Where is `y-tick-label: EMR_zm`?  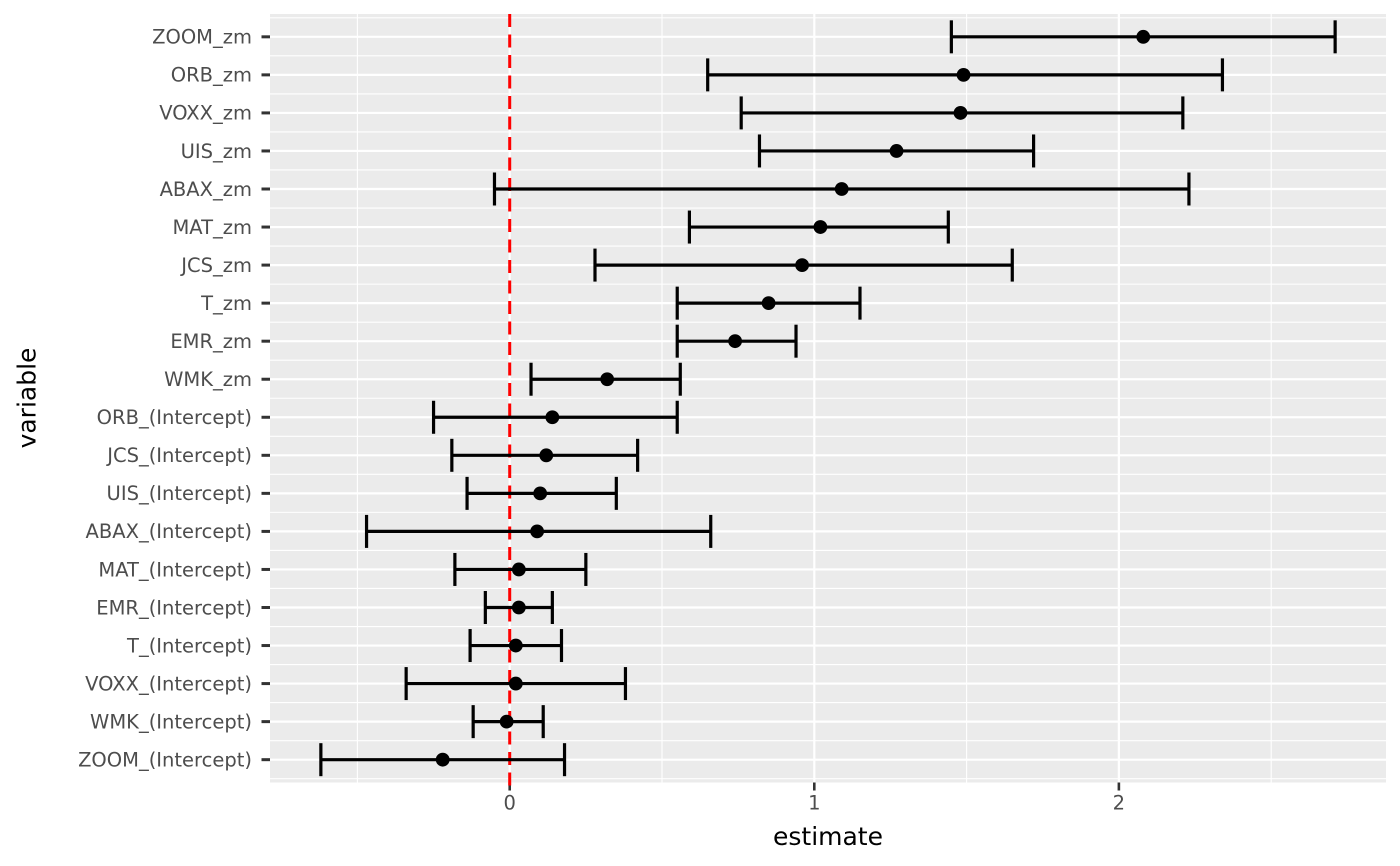 y-tick-label: EMR_zm is located at coordinates (211, 341).